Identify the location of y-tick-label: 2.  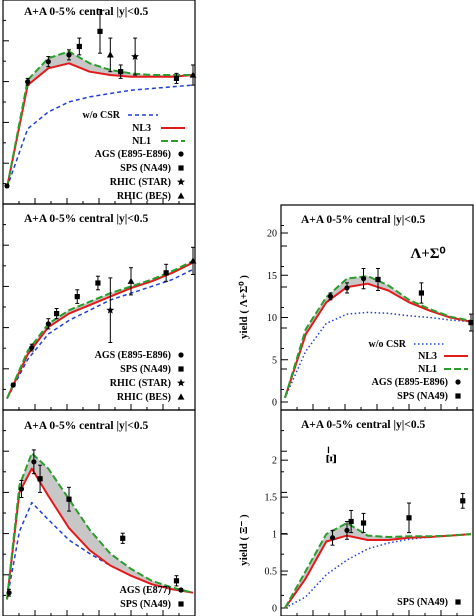
(274, 461).